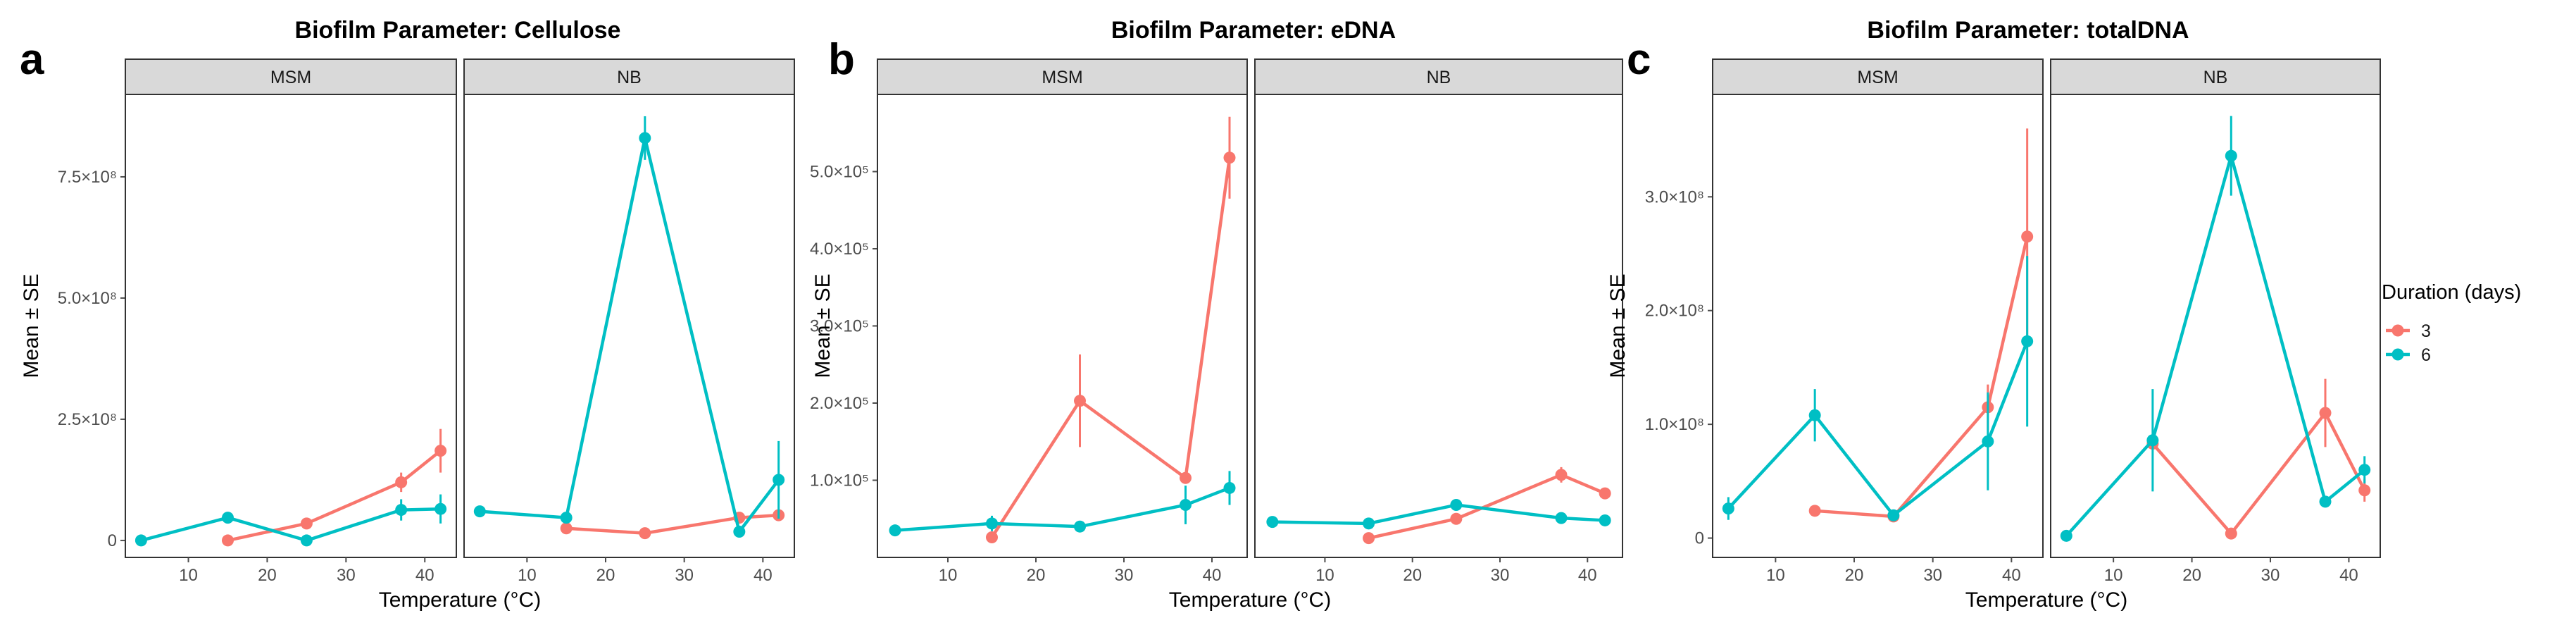  I want to click on panel-title: Biofilm Parameter: totalDNA, so click(2028, 31).